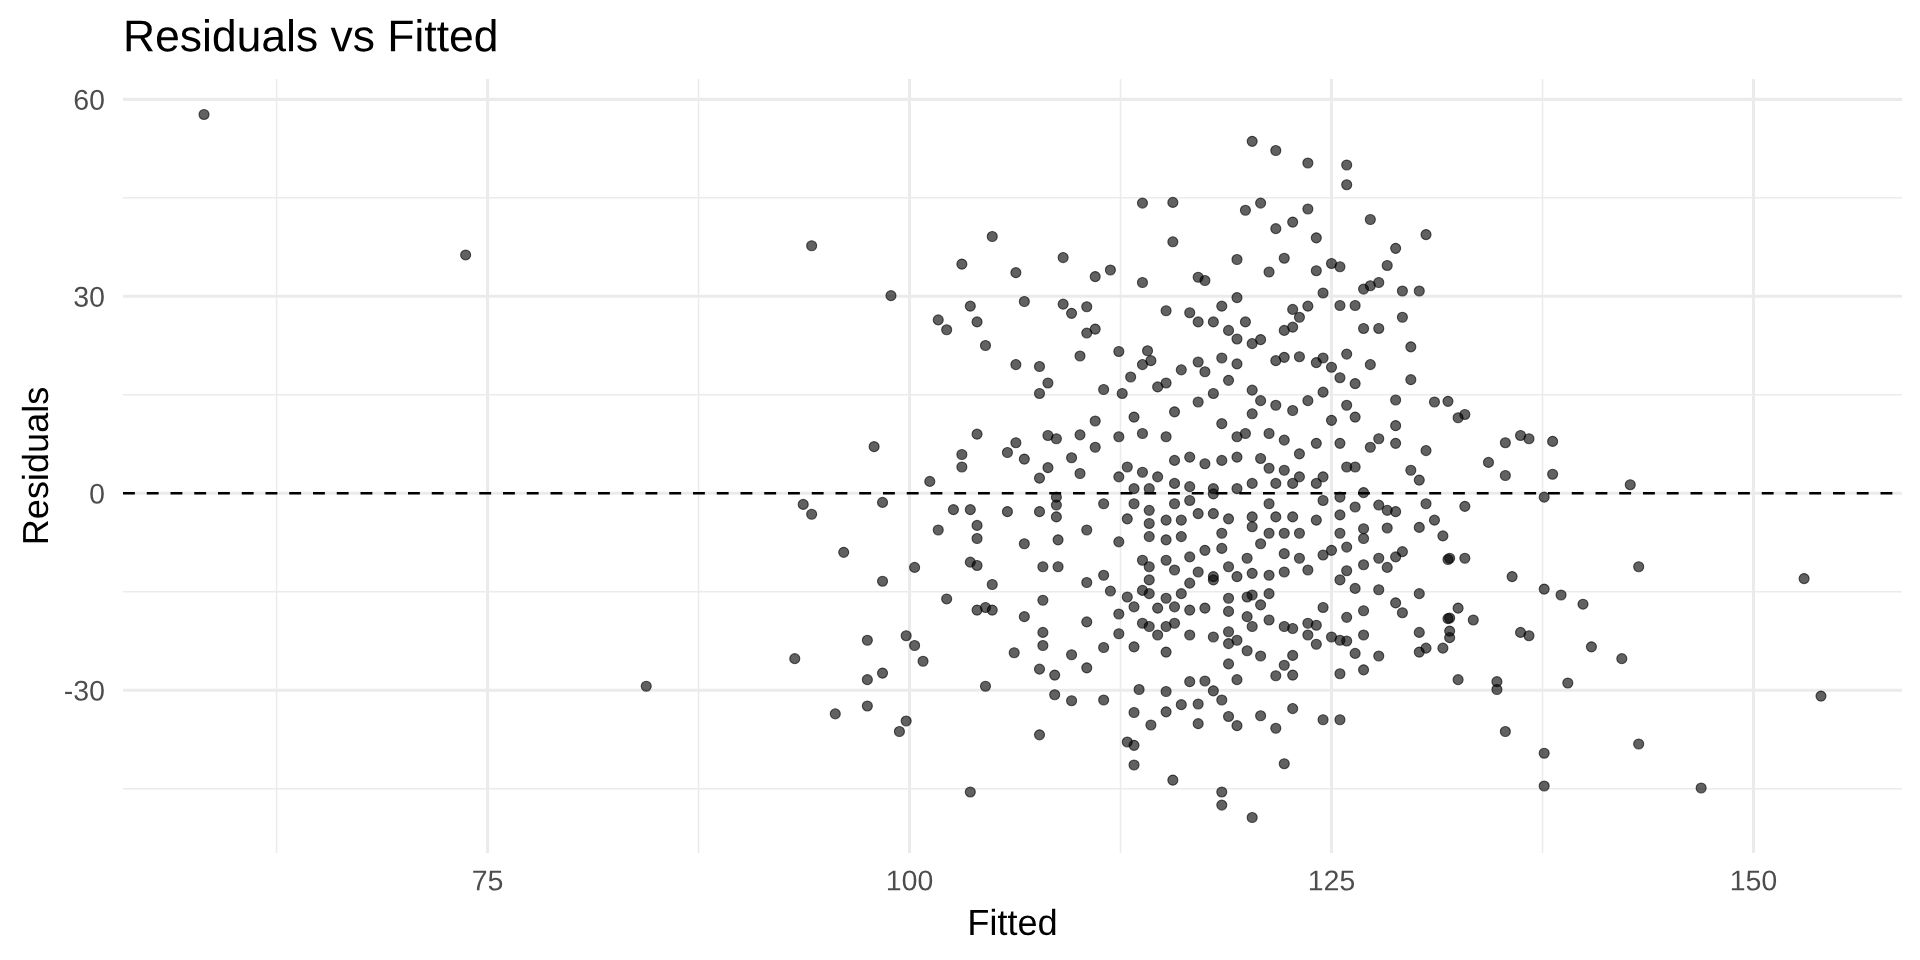 The height and width of the screenshot is (960, 1920). What do you see at coordinates (910, 880) in the screenshot?
I see `x-tick-label: 100` at bounding box center [910, 880].